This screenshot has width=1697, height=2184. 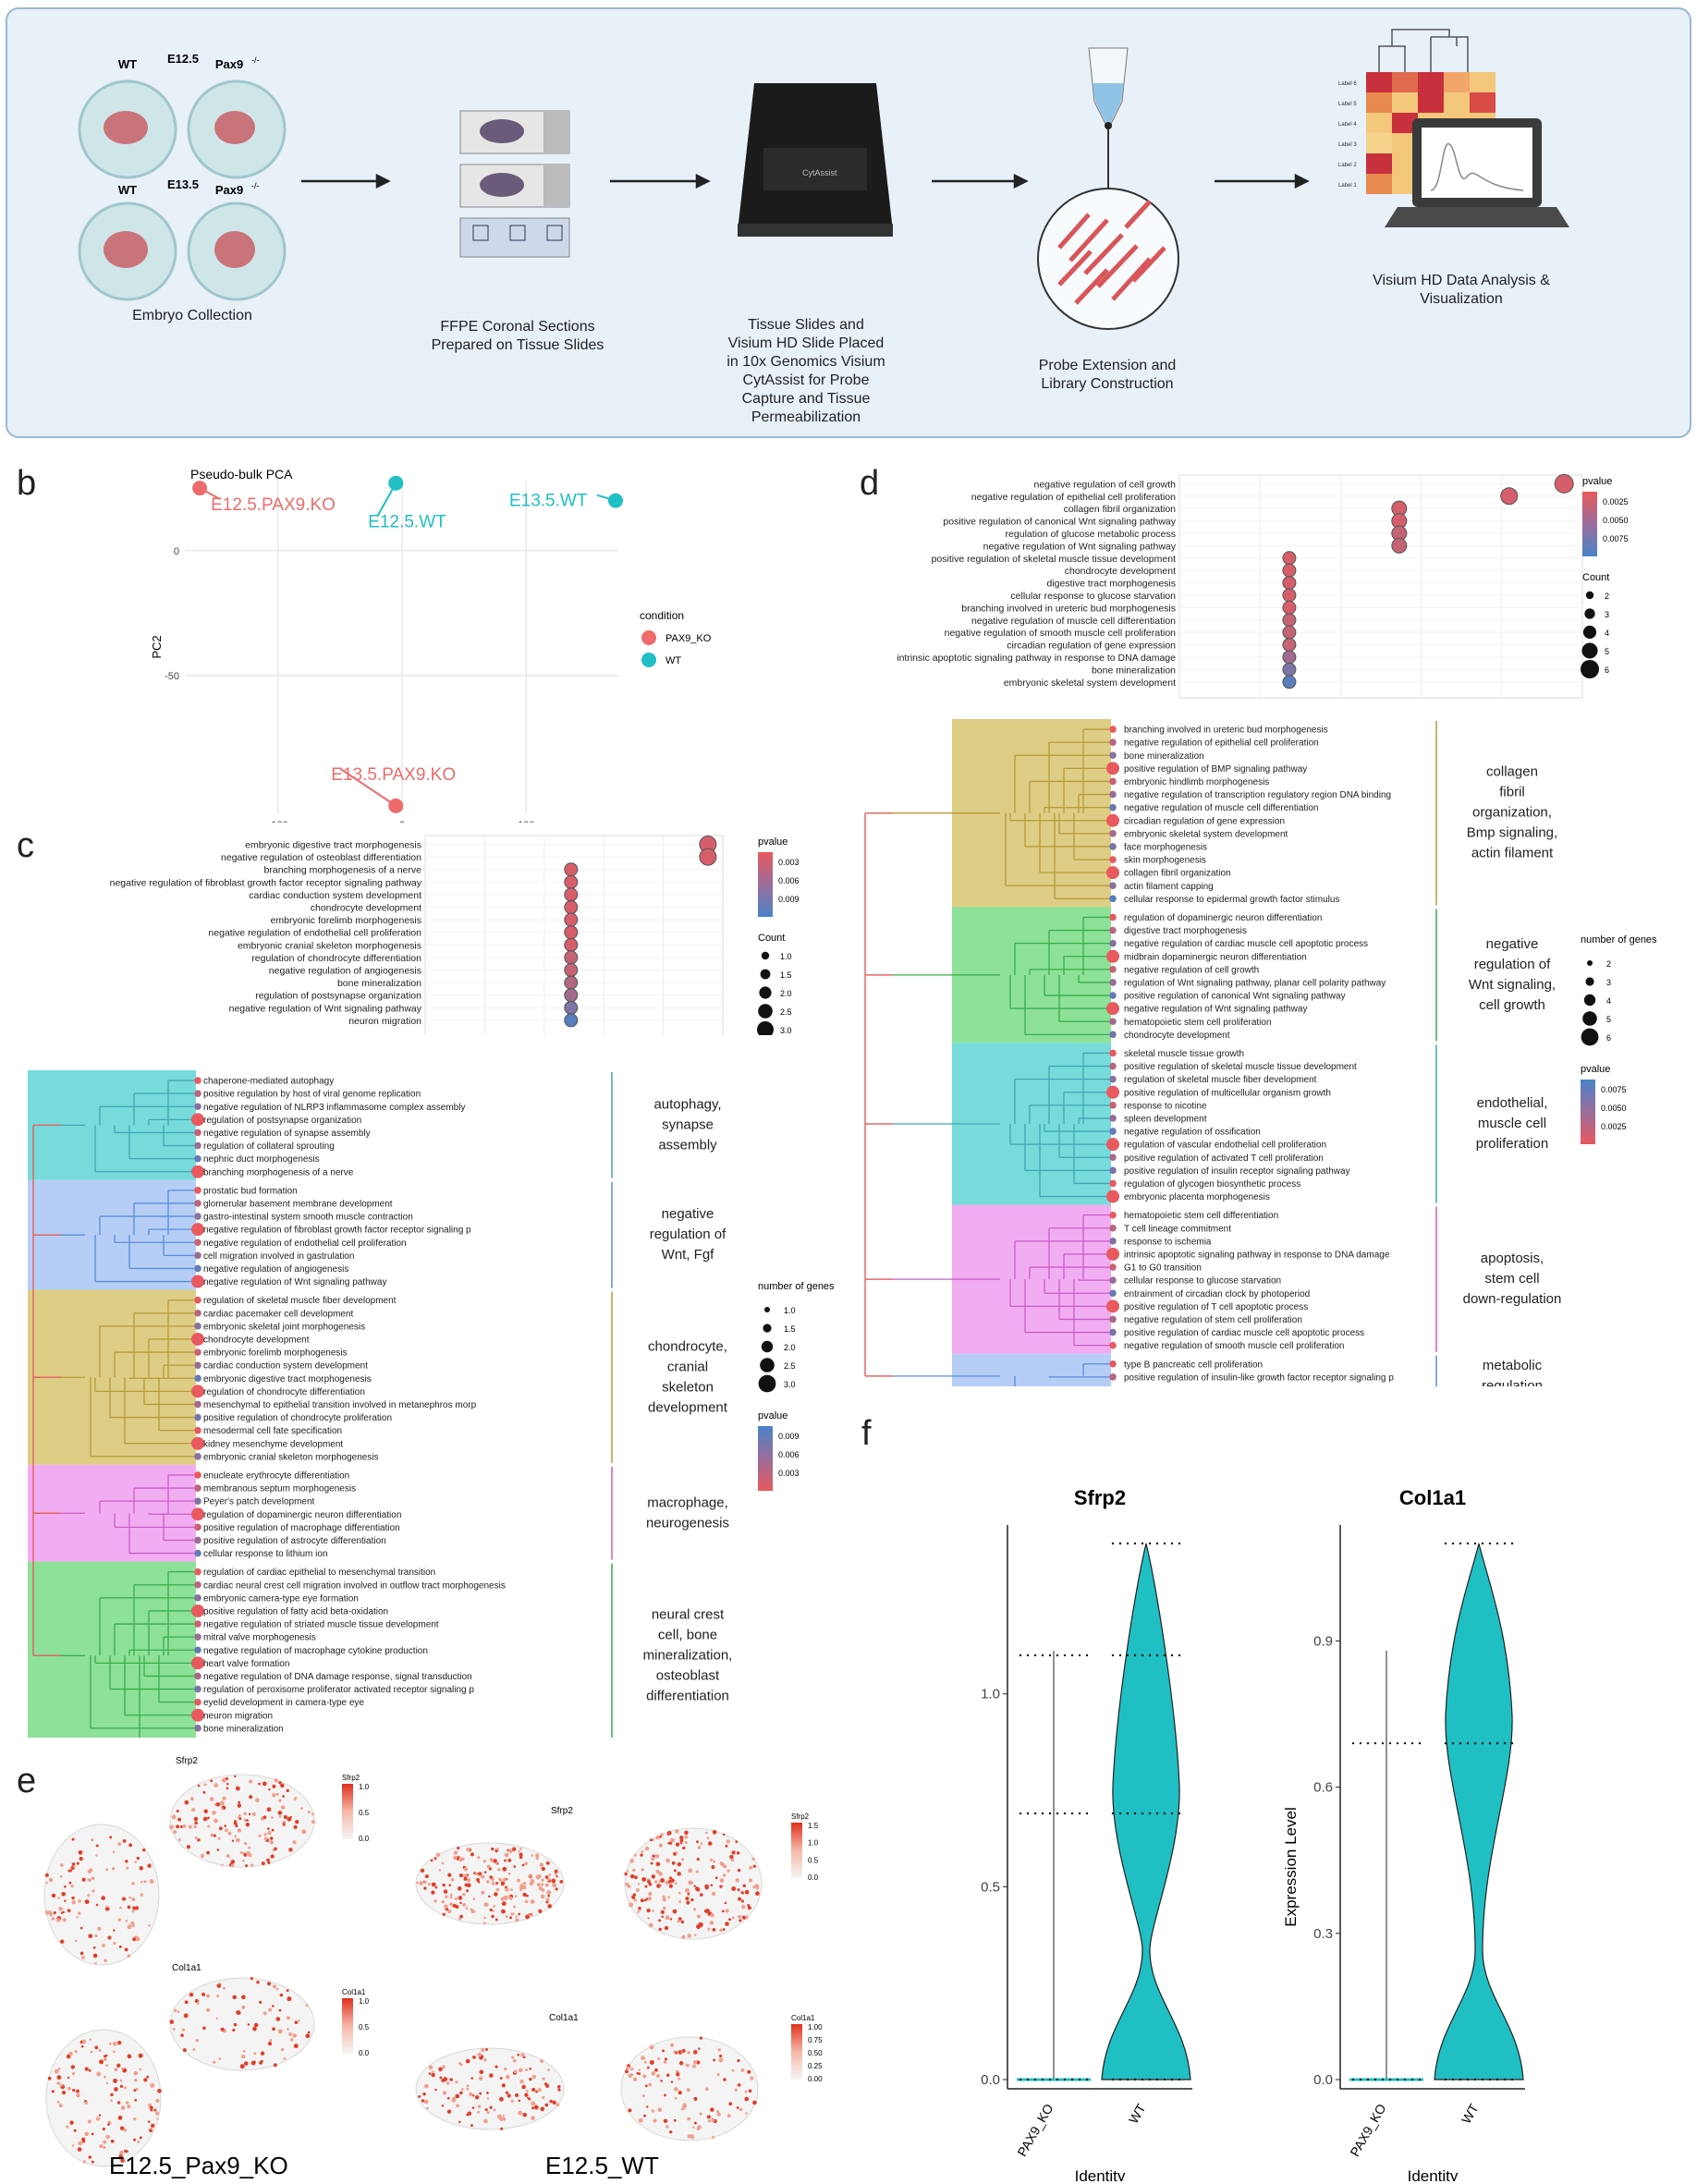 What do you see at coordinates (242, 474) in the screenshot?
I see `chart-title: Pseudo-bulk PCA` at bounding box center [242, 474].